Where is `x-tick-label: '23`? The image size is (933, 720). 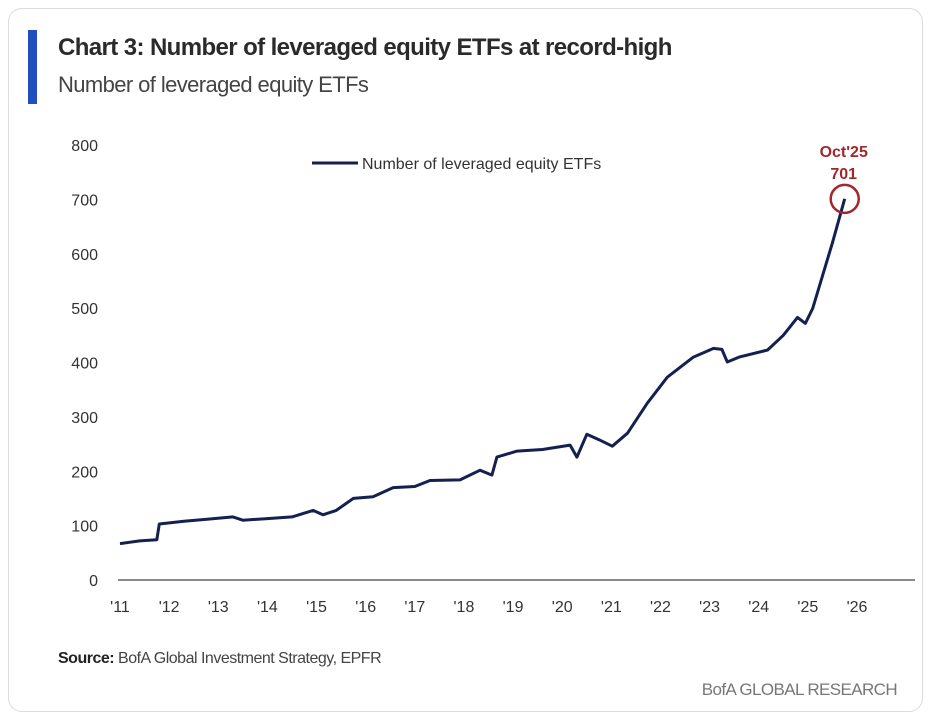 x-tick-label: '23 is located at coordinates (709, 607).